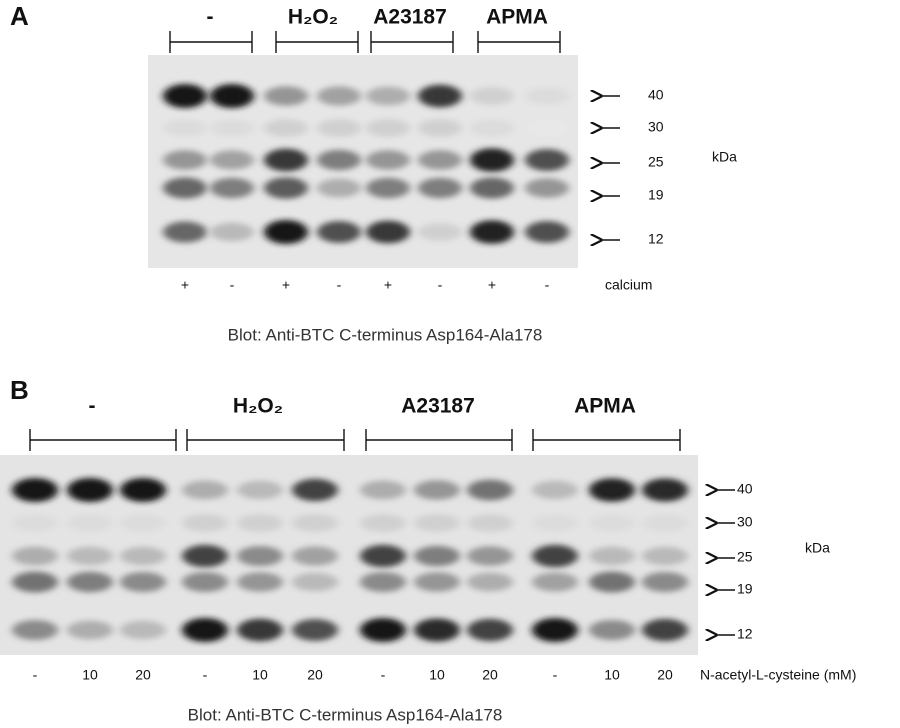  What do you see at coordinates (410, 17) in the screenshot?
I see `group-label: A23187` at bounding box center [410, 17].